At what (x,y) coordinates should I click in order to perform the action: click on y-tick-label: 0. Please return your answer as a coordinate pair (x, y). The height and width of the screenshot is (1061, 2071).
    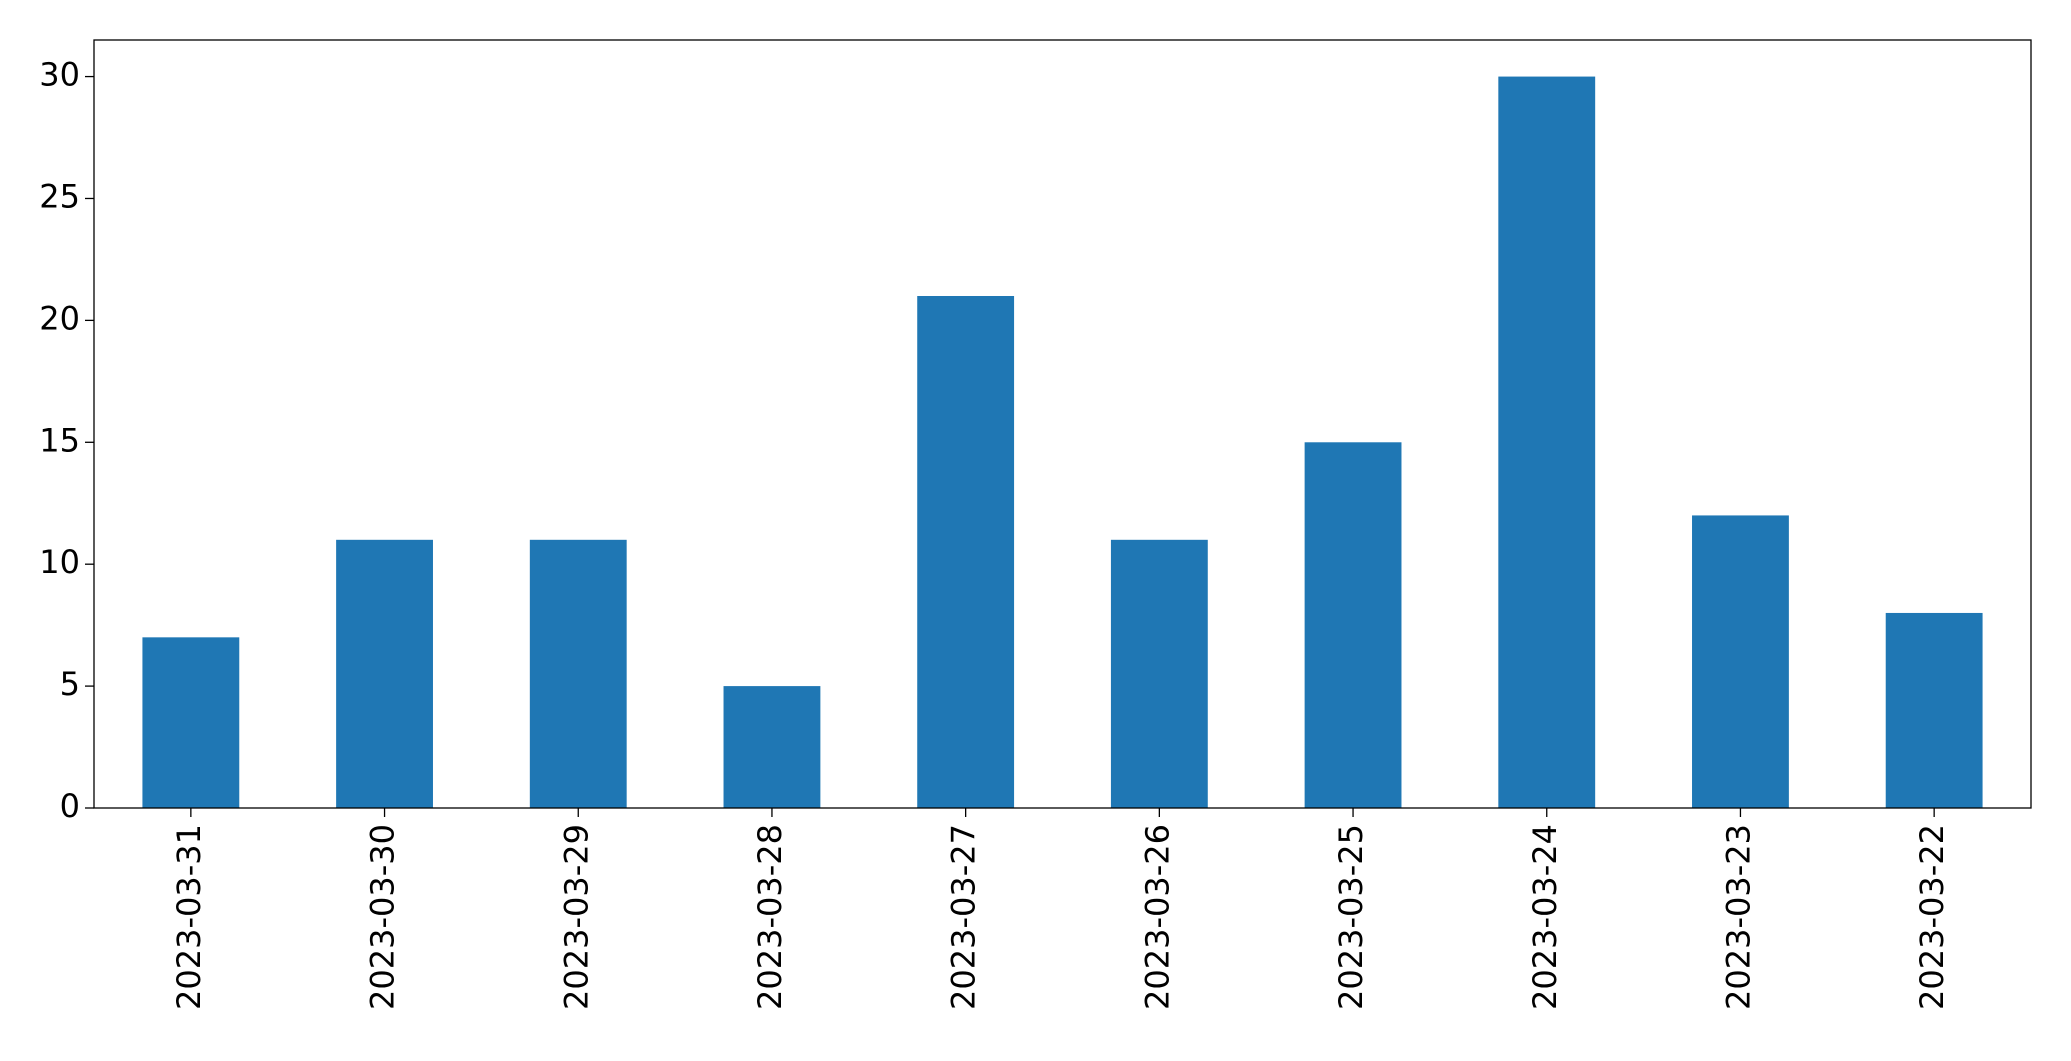
    Looking at the image, I should click on (70, 806).